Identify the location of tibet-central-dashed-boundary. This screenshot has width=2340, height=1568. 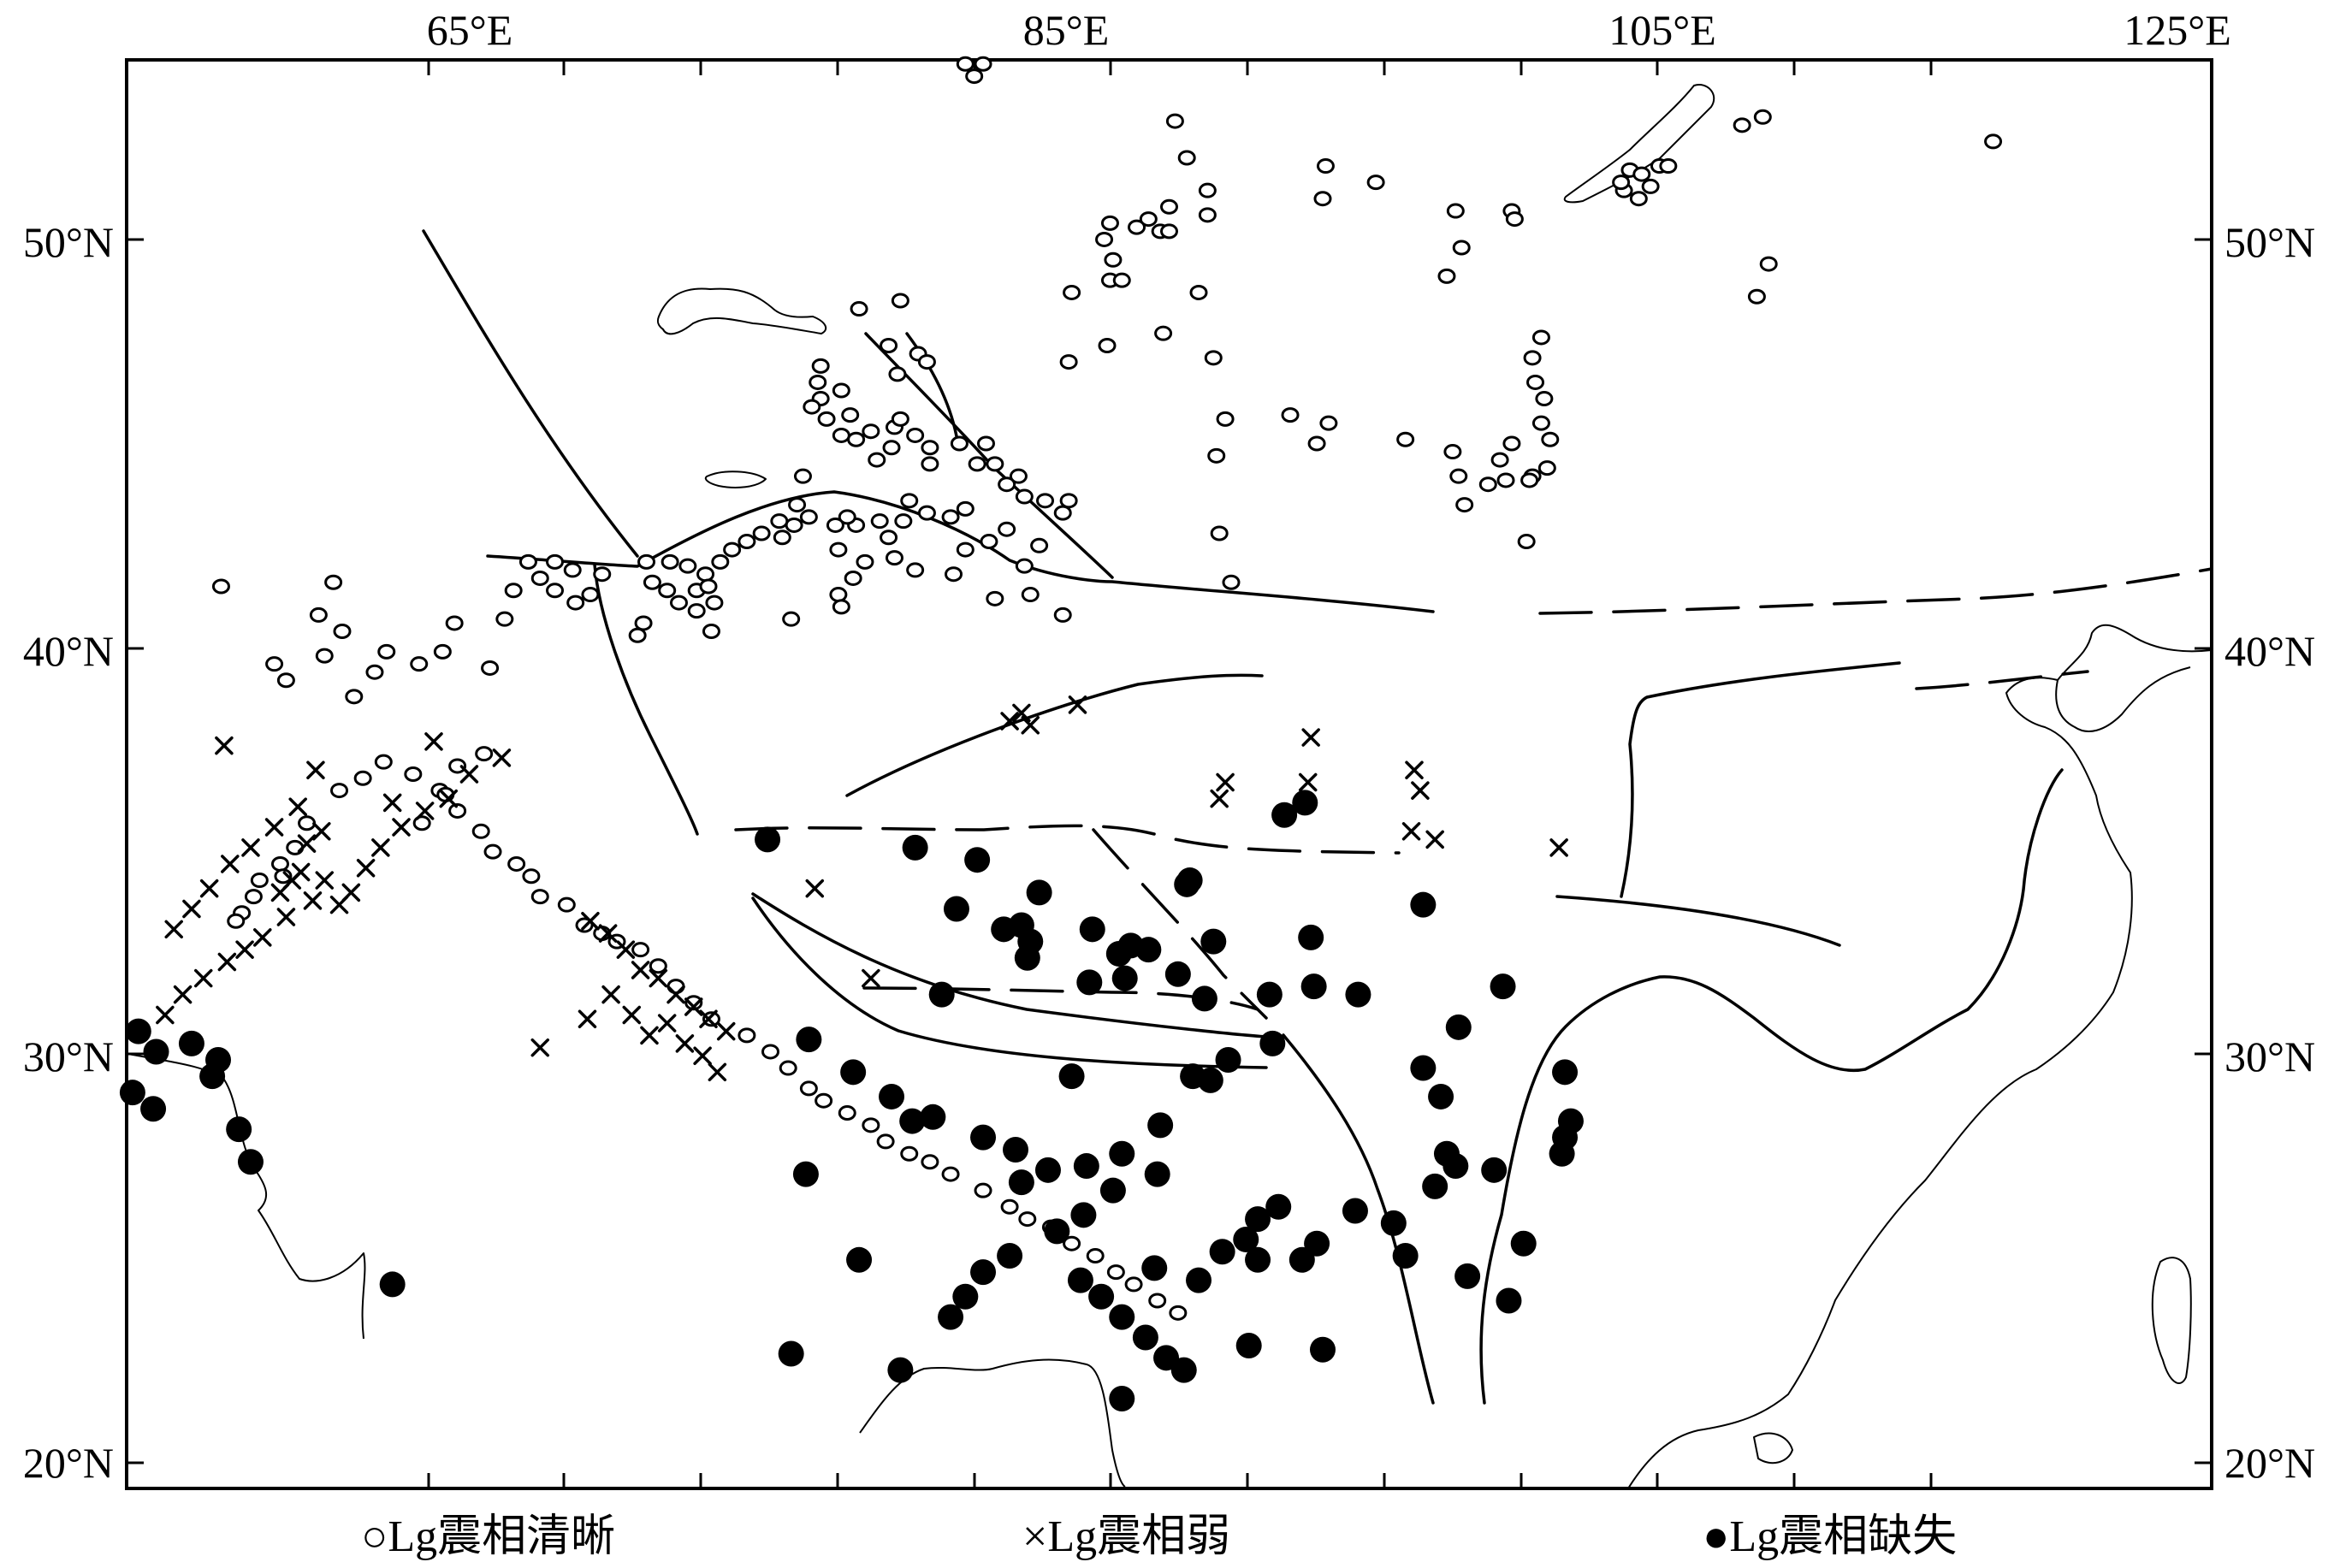
(1060, 999).